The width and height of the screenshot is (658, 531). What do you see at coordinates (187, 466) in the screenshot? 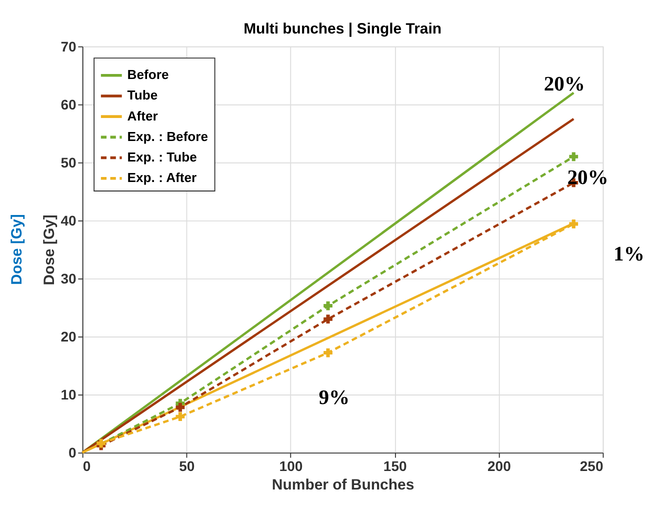
I see `x-tick-label: 50` at bounding box center [187, 466].